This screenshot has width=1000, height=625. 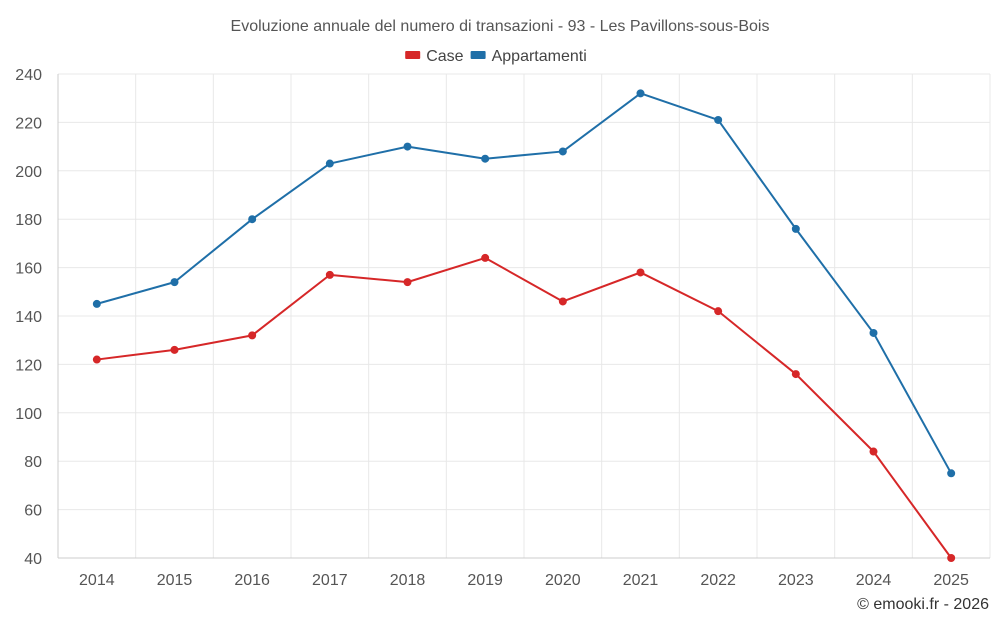 I want to click on x-tick-label: 2017, so click(x=330, y=580).